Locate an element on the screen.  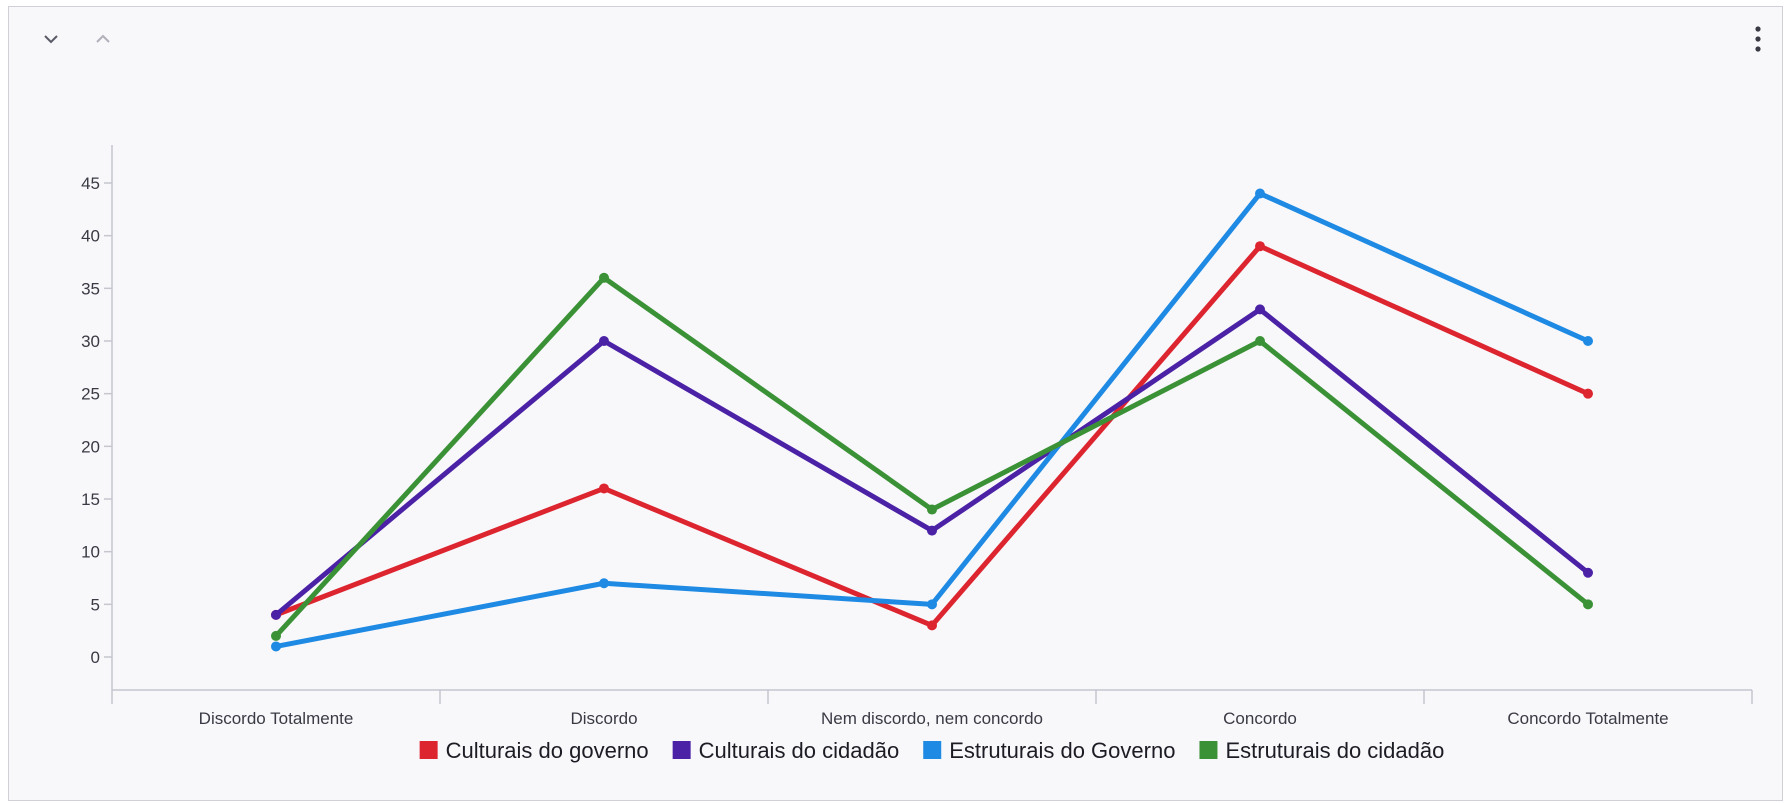
y-tick-label: 0 is located at coordinates (95, 657).